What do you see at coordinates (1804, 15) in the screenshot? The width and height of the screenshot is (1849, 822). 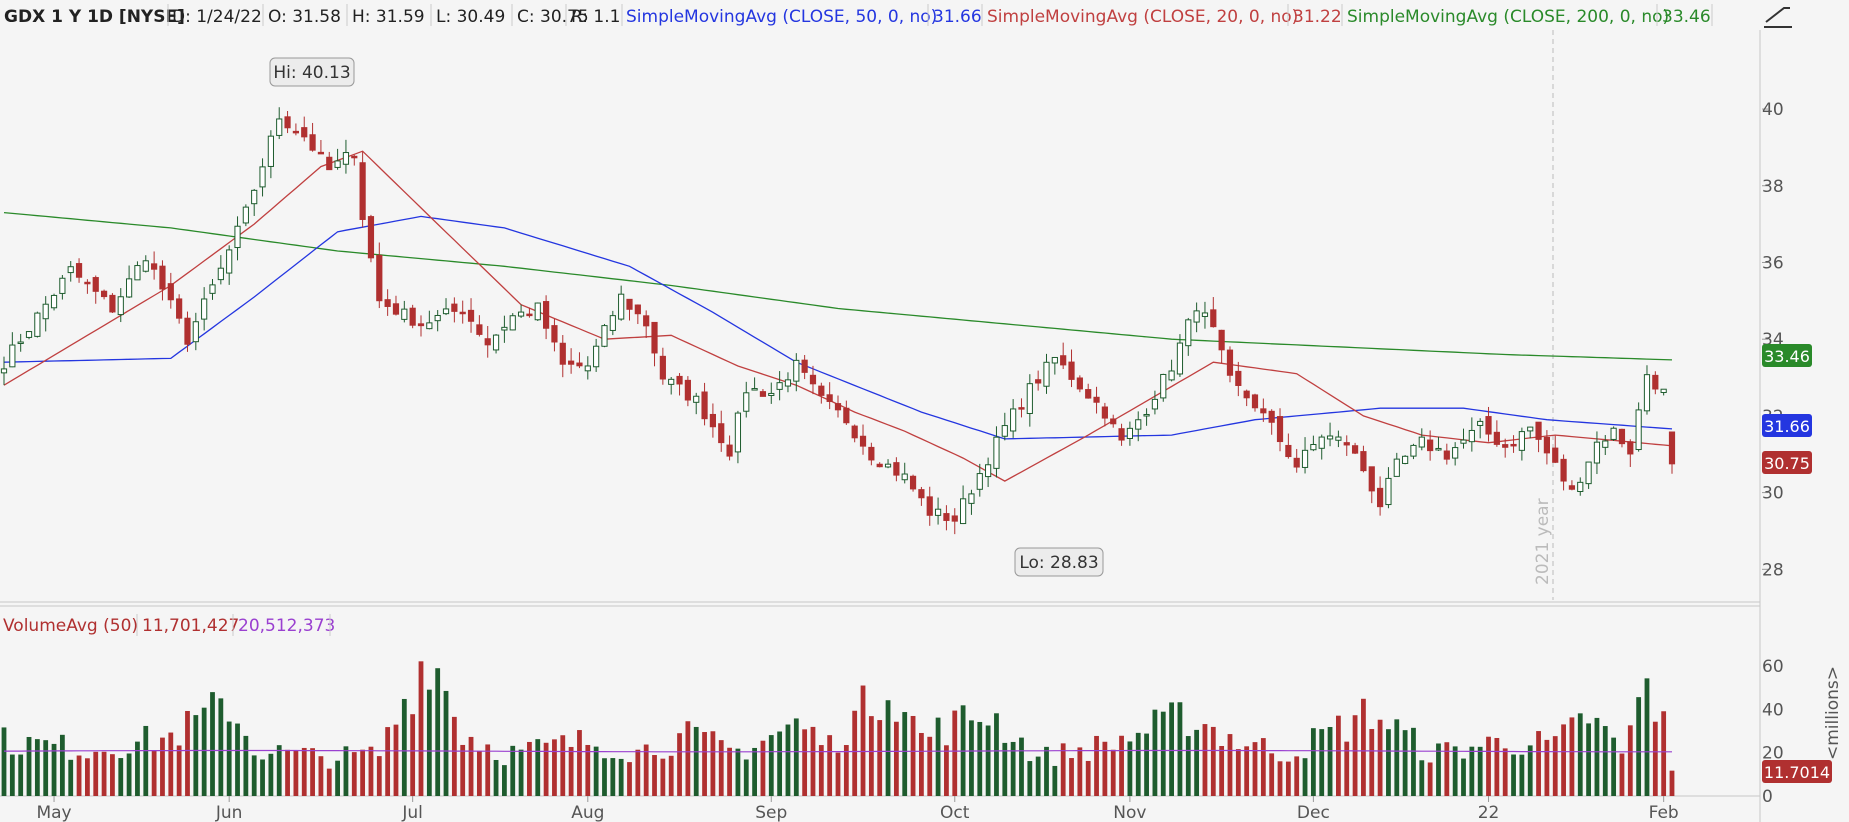 I see `drawing-tool-icon` at bounding box center [1804, 15].